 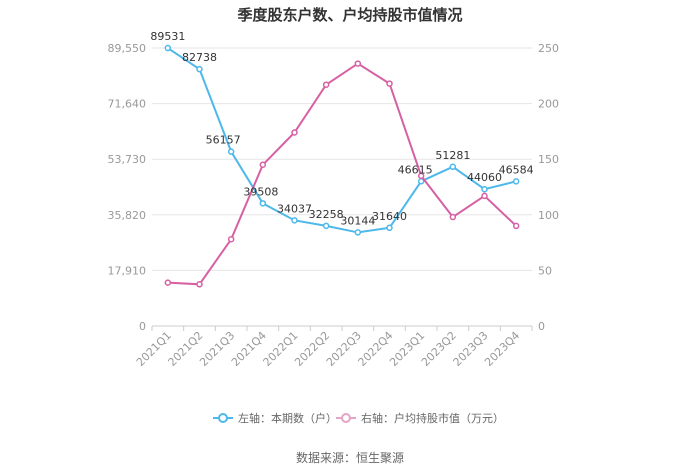 What do you see at coordinates (127, 270) in the screenshot?
I see `left-tick-label: 17,910` at bounding box center [127, 270].